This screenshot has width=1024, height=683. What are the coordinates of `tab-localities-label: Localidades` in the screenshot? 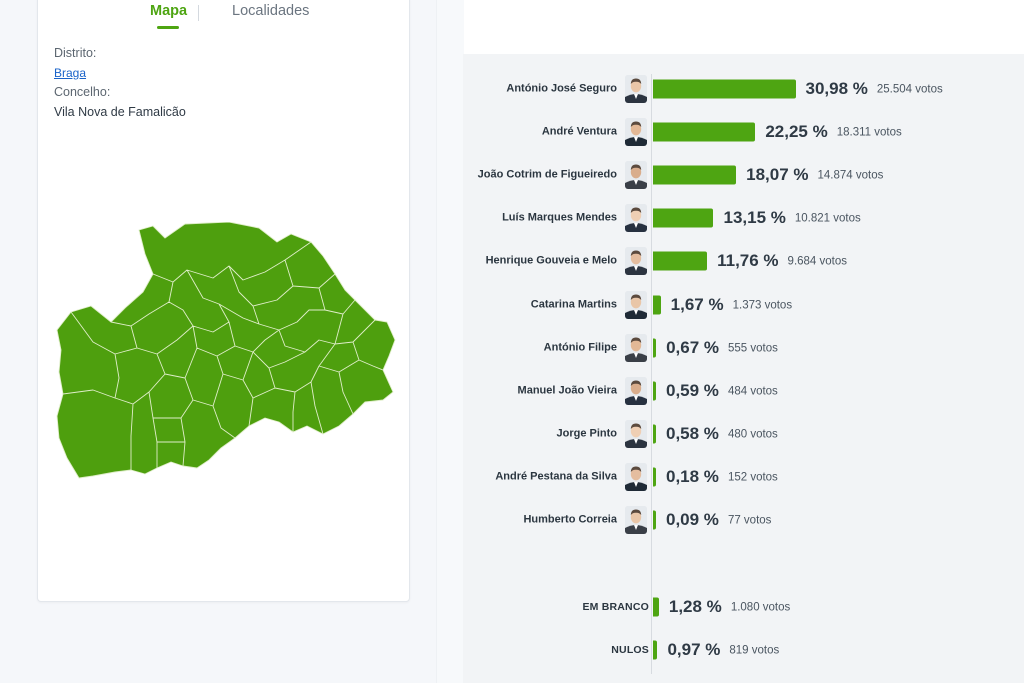 It's located at (271, 11).